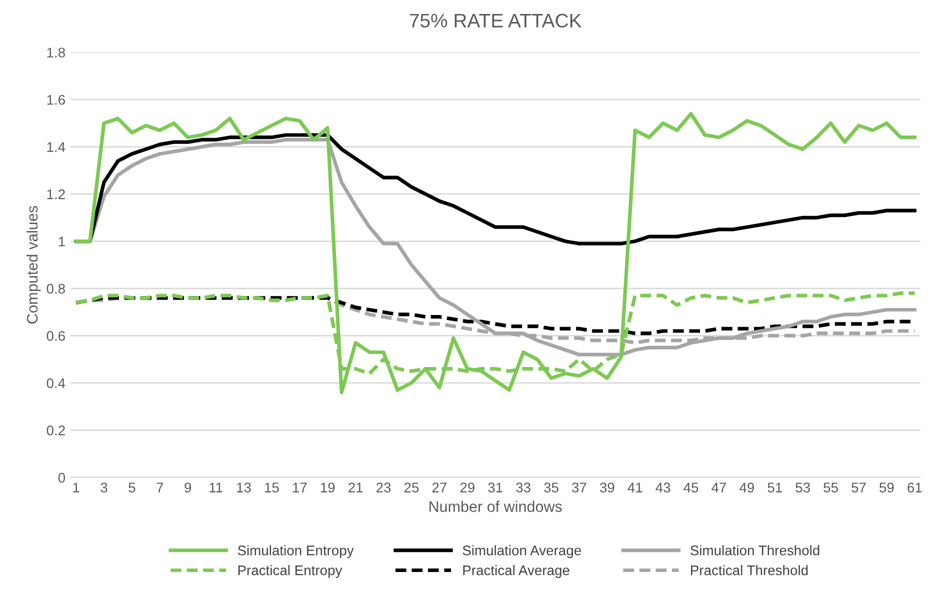 This screenshot has width=939, height=616. I want to click on y-tick-label: 0.4, so click(56, 383).